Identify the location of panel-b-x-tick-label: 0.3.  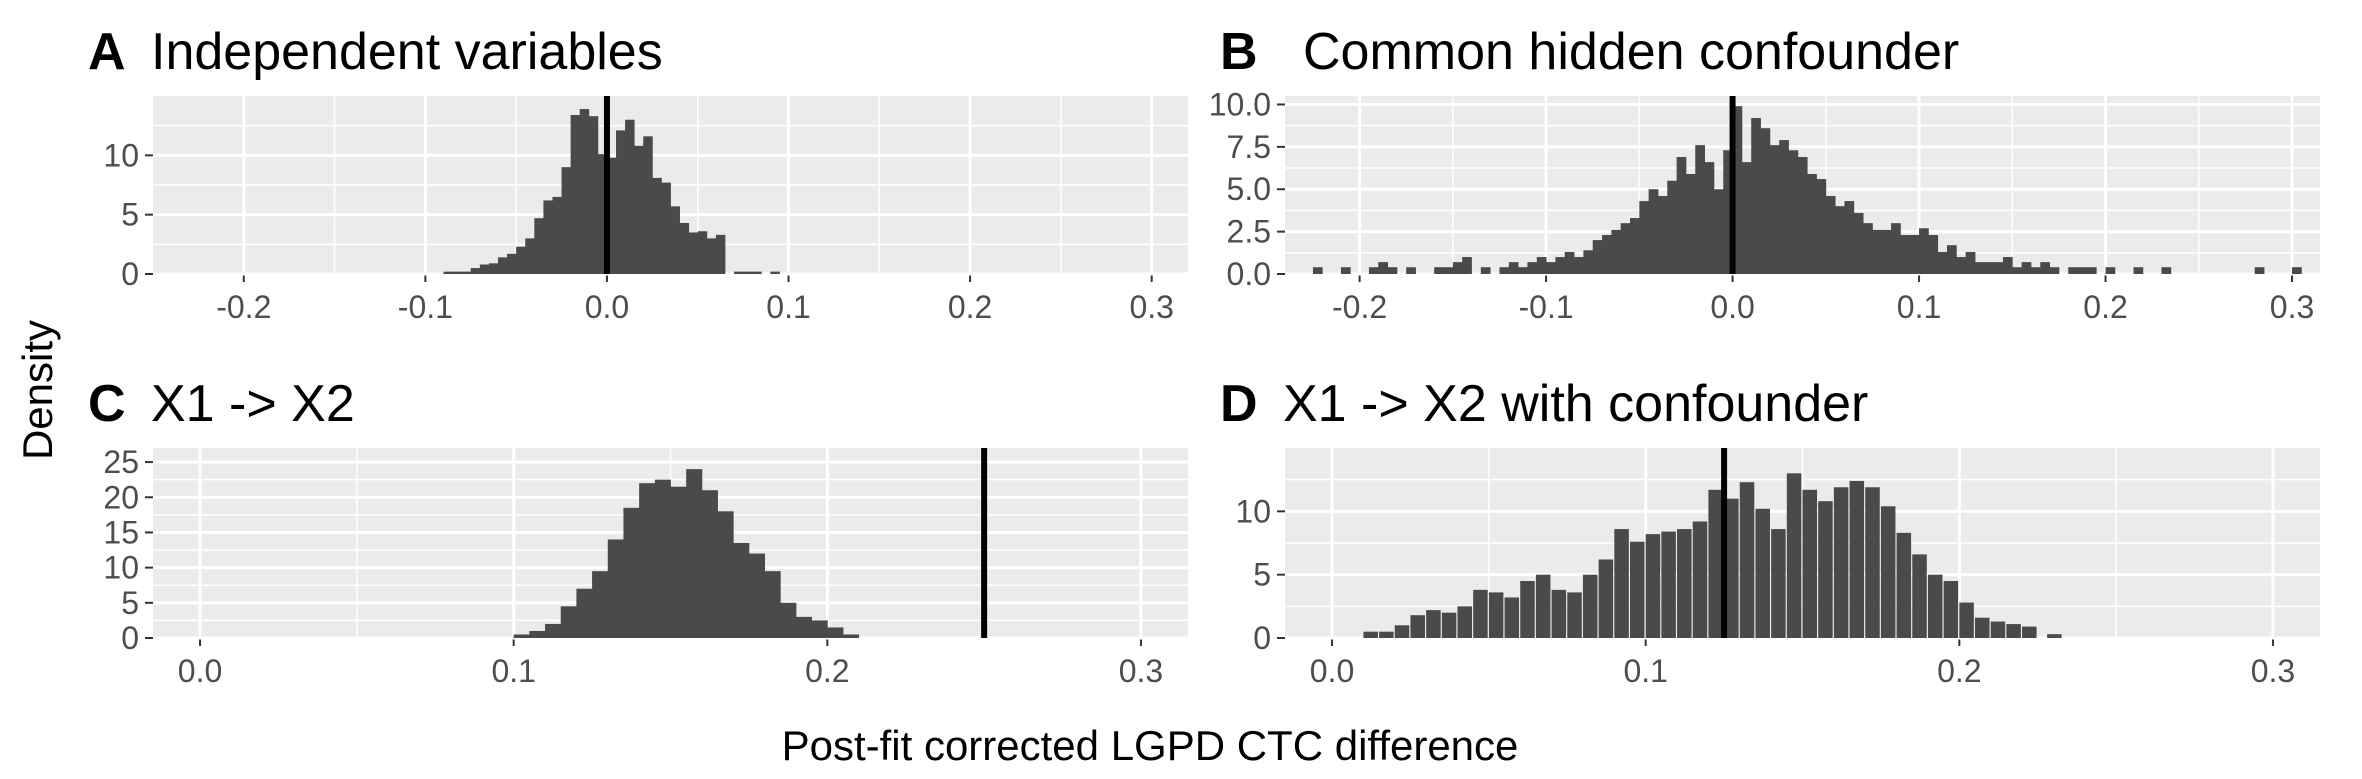
(2292, 307).